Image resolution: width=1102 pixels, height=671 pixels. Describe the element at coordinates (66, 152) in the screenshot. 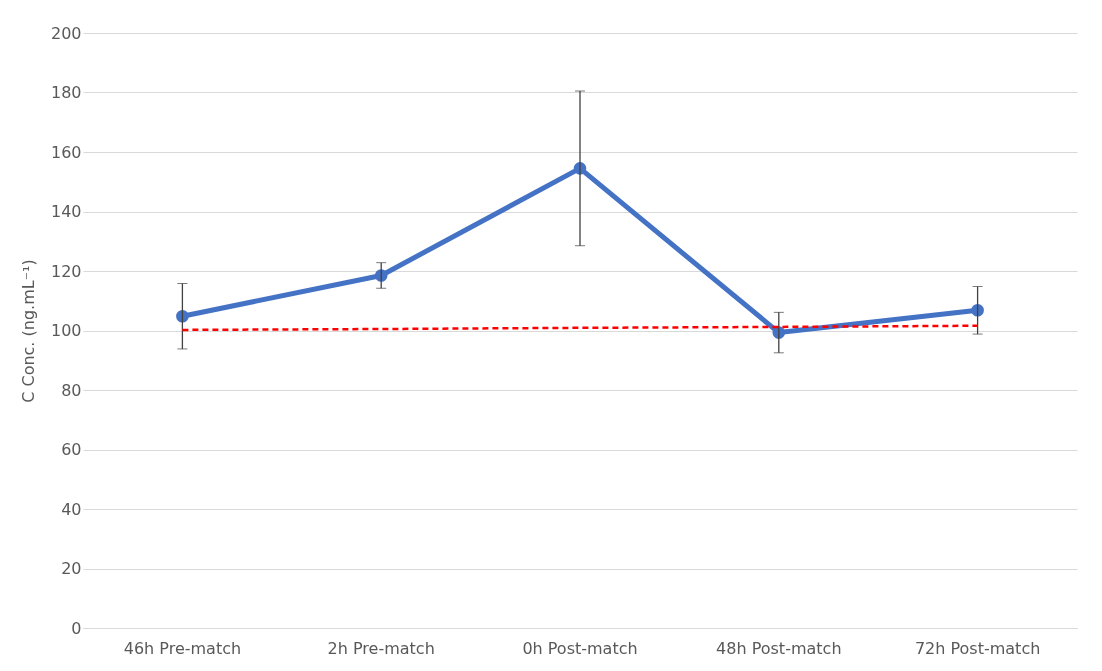

I see `y-tick-label: 160` at that location.